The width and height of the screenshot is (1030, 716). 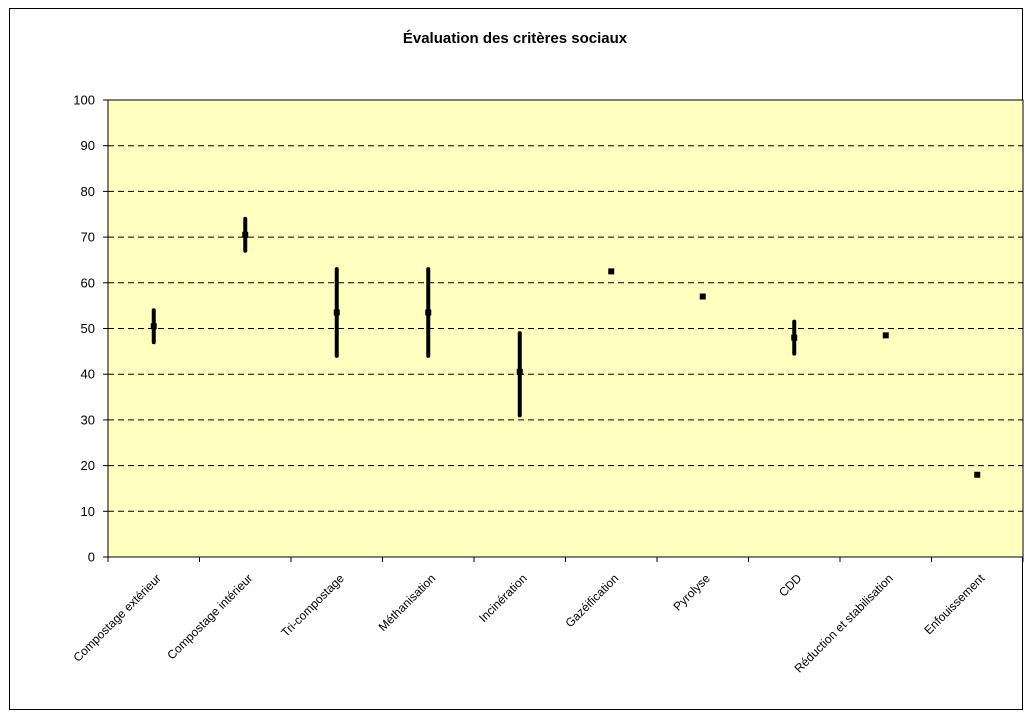 I want to click on x-tick-label-6: Pyrolyse, so click(x=691, y=592).